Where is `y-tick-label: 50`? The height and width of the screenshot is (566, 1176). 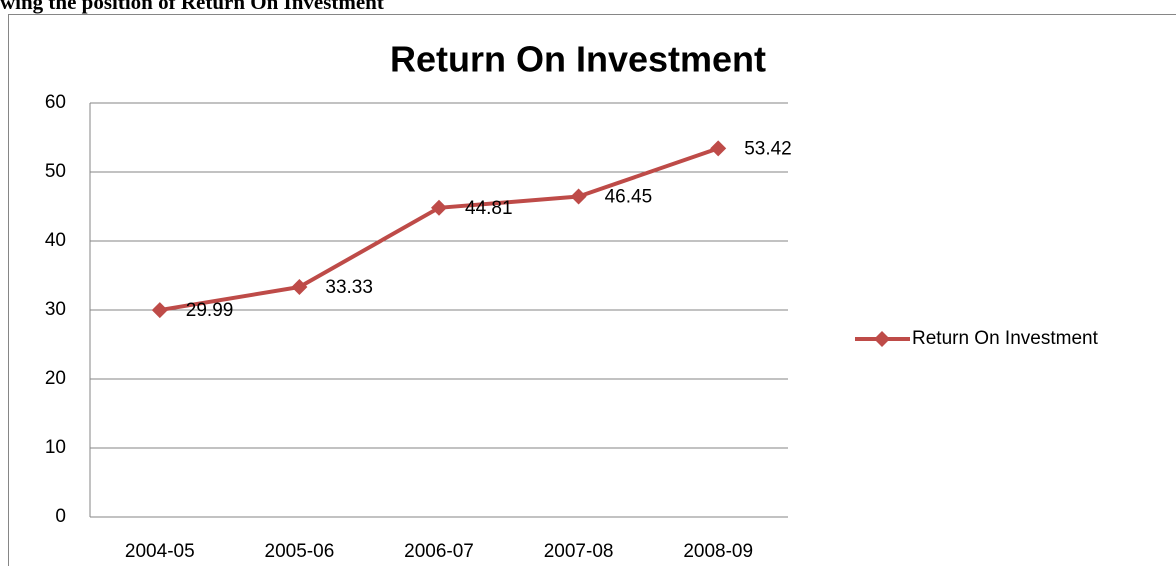 y-tick-label: 50 is located at coordinates (55, 171).